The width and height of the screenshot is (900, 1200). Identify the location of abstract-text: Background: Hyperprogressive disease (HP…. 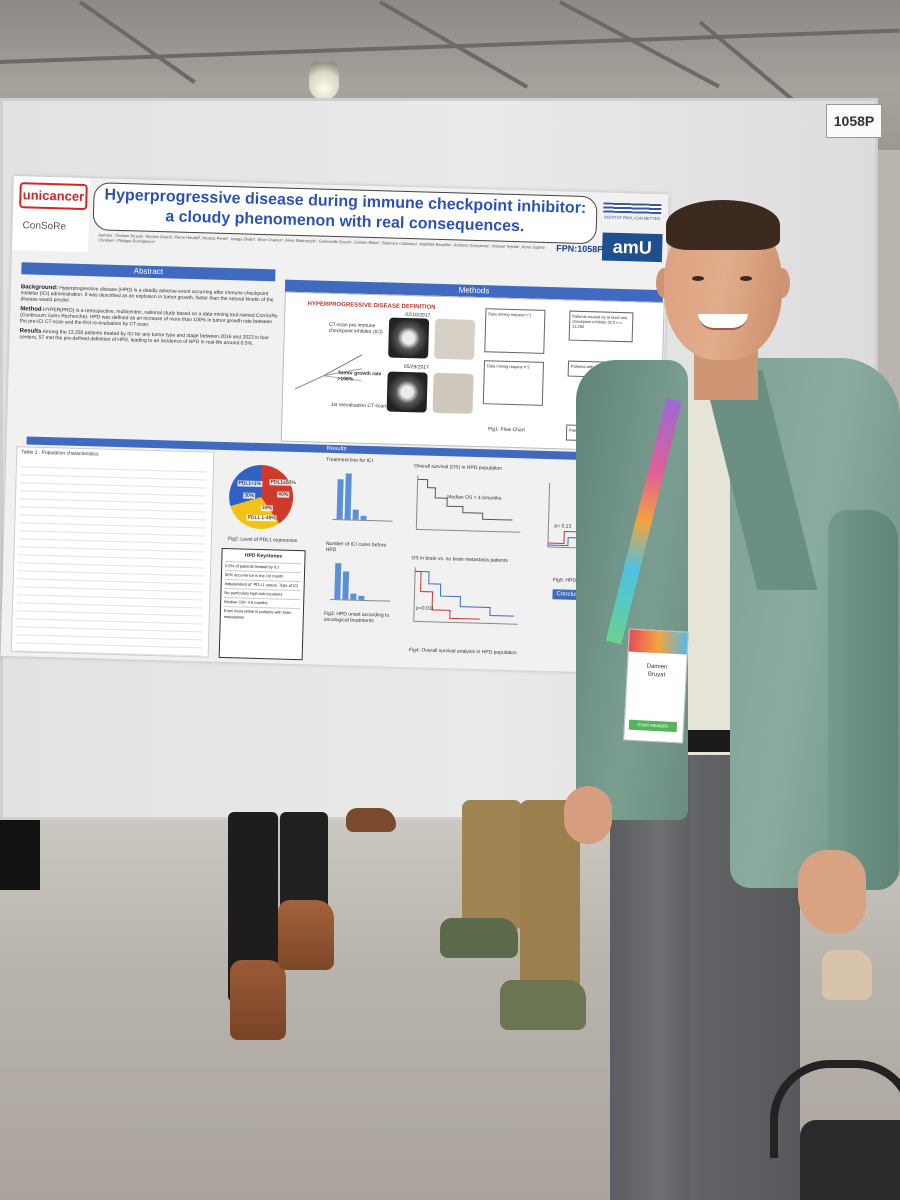
(149, 362).